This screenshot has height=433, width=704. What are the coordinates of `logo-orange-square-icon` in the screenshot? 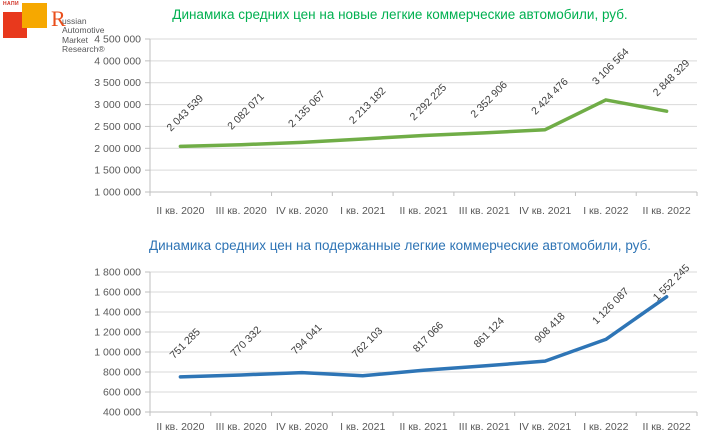 It's located at (34, 15).